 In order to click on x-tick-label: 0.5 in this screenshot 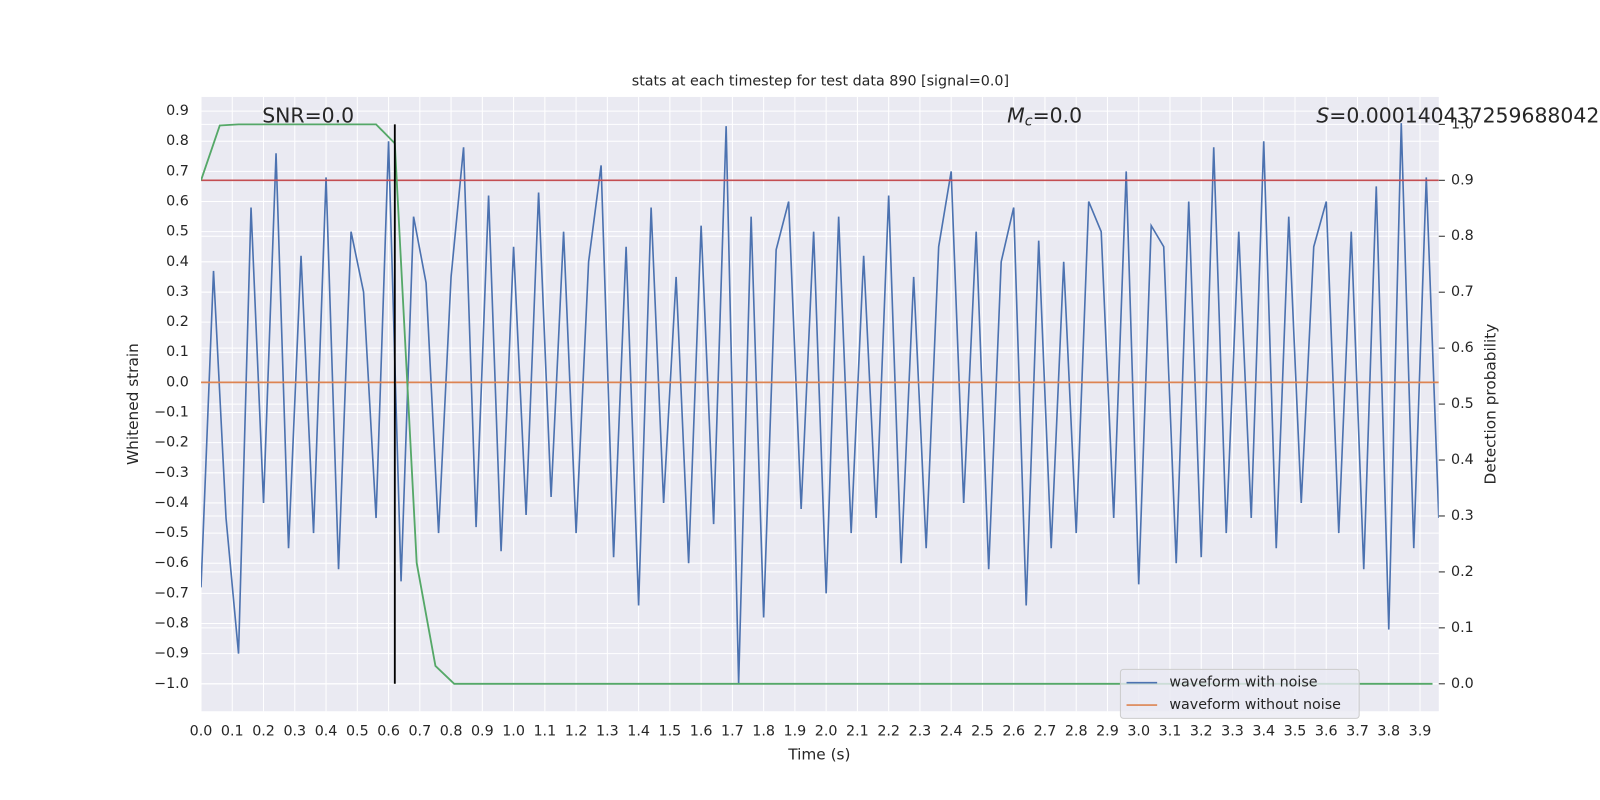, I will do `click(357, 732)`.